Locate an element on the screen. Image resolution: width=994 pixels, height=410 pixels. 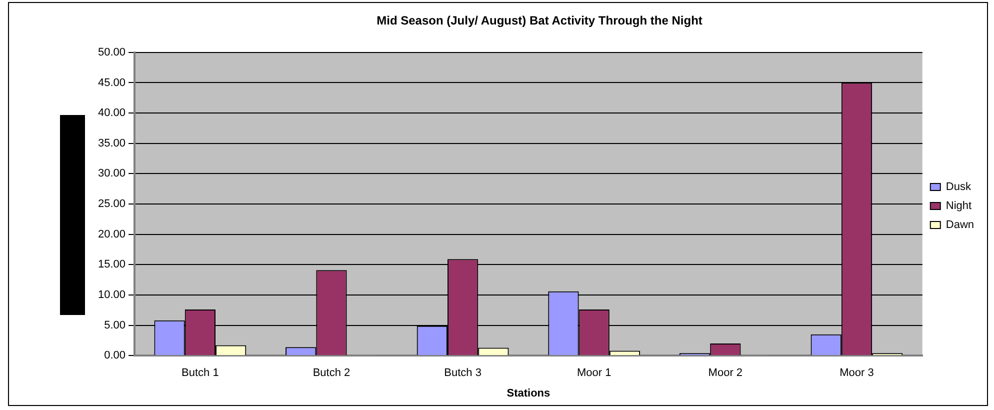
y-tick-label: 50.00 is located at coordinates (112, 52).